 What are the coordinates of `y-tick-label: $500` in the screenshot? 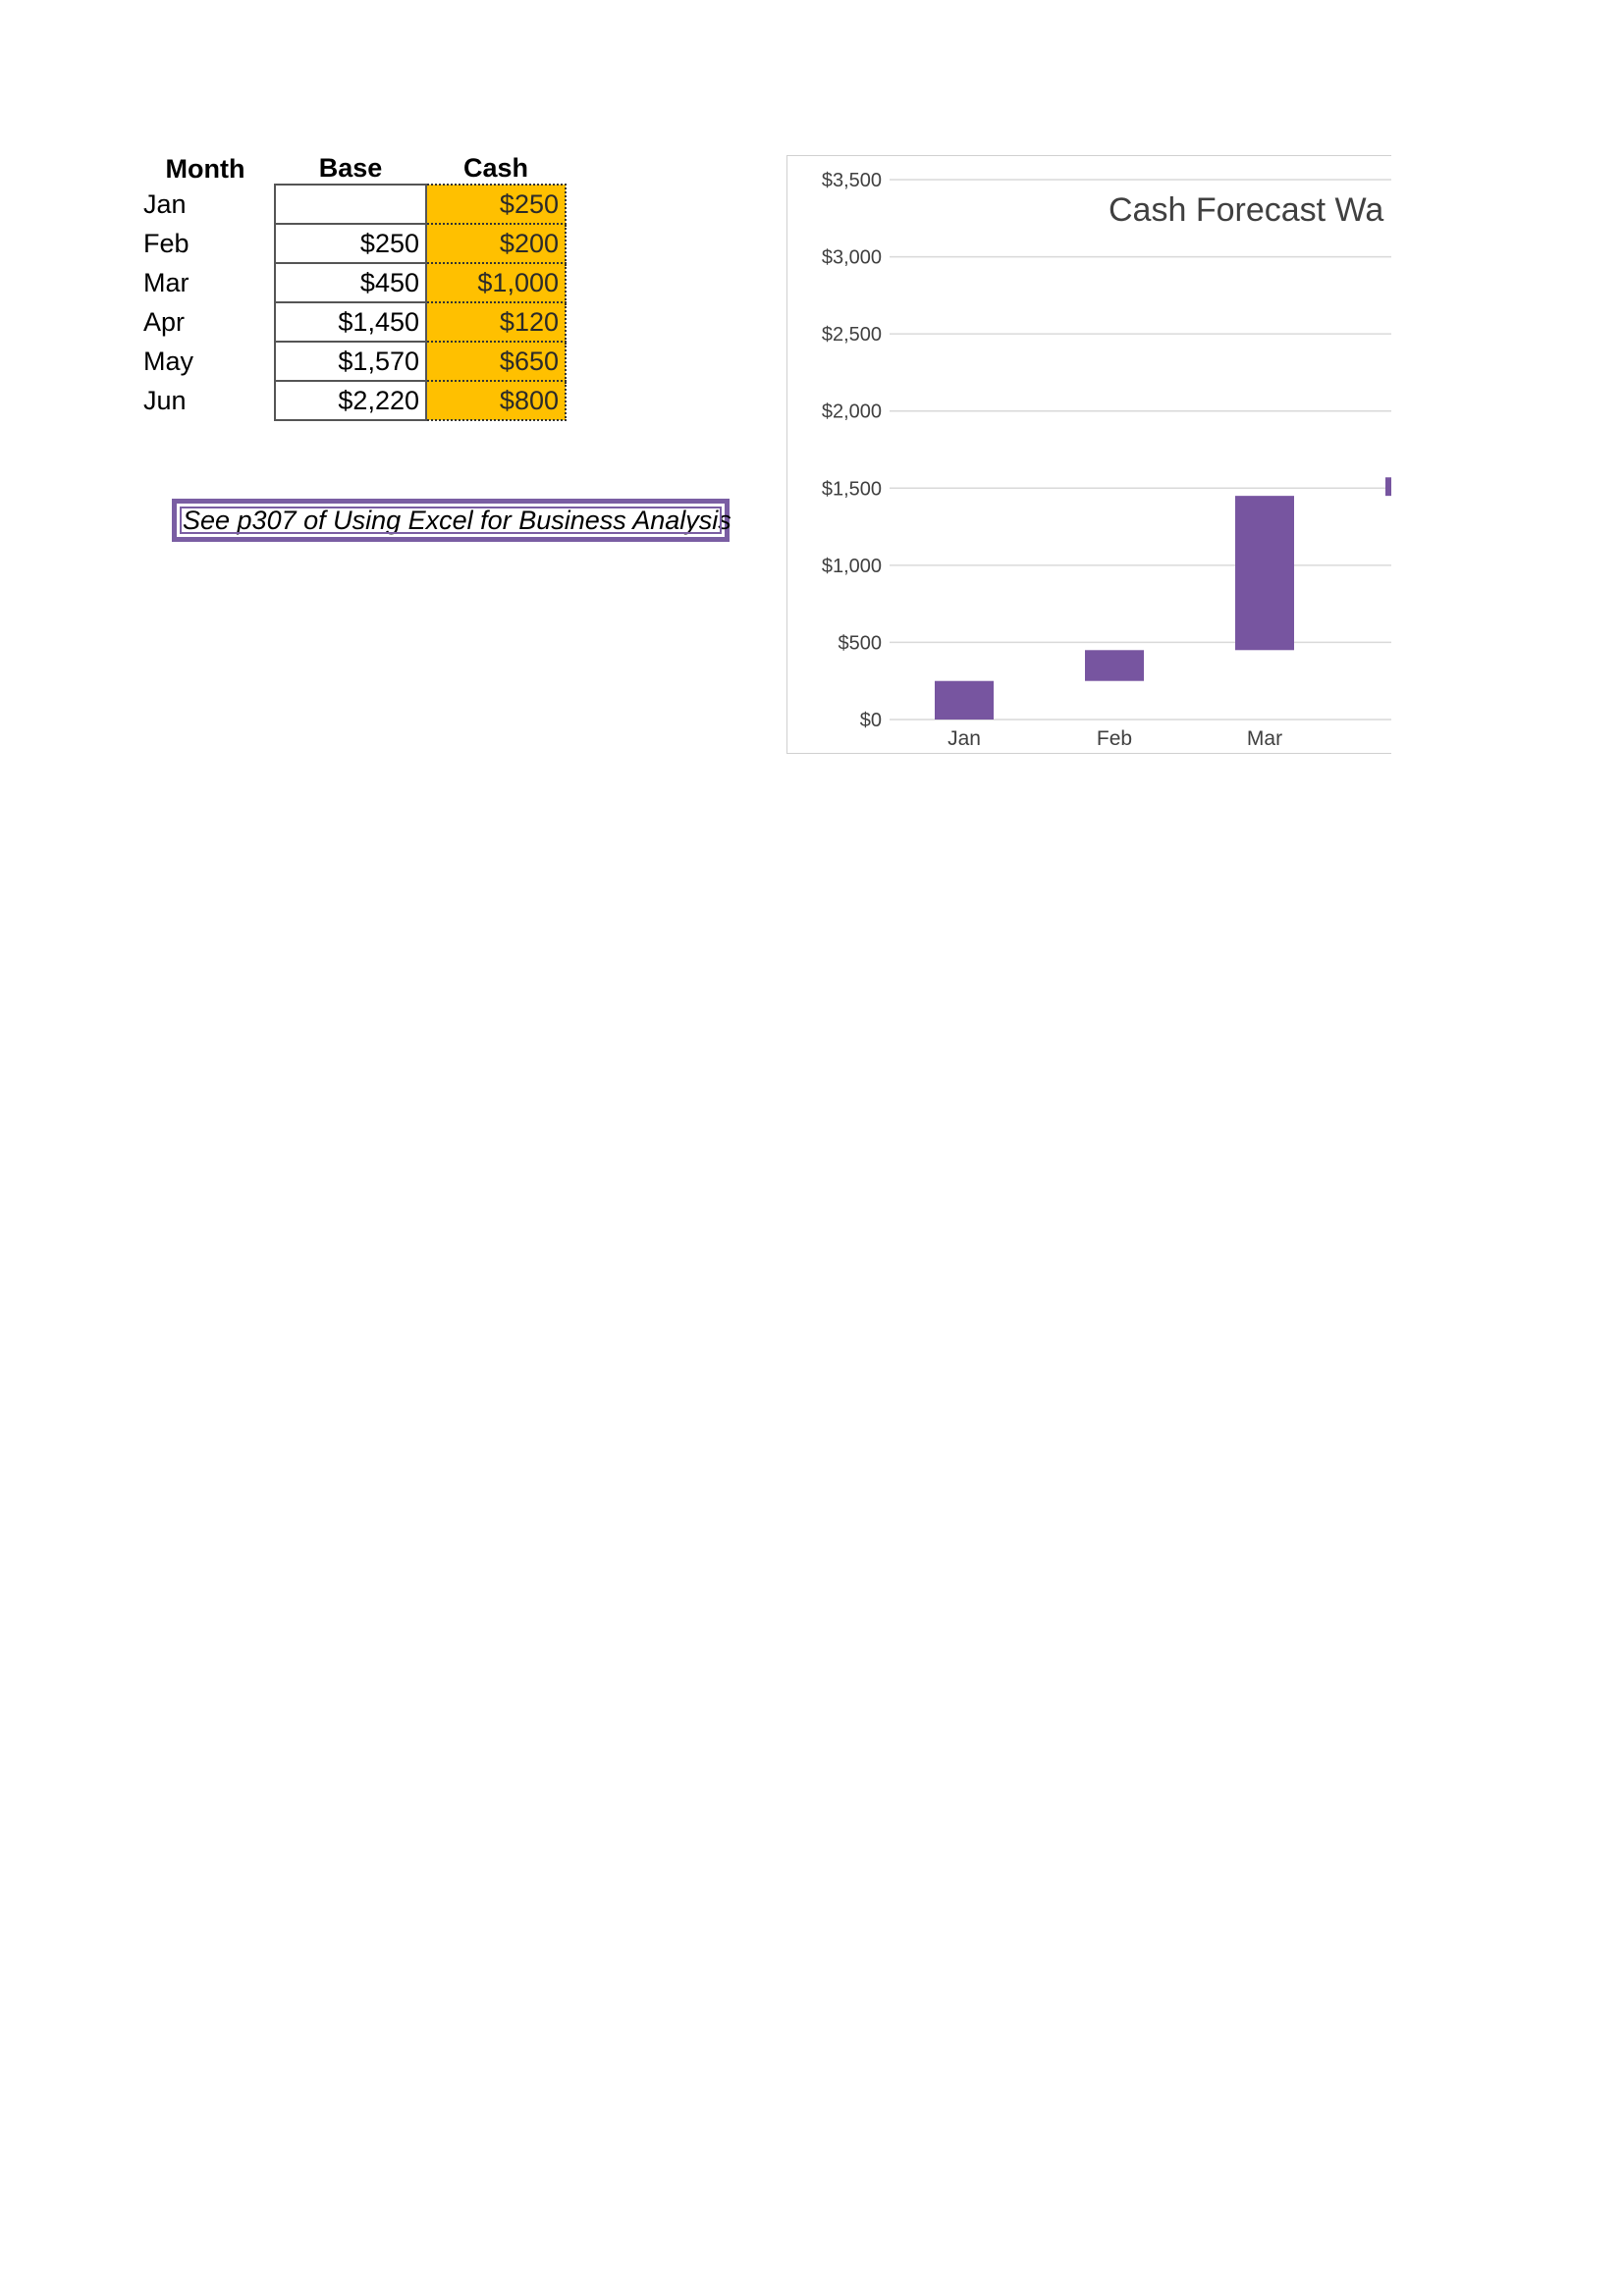 It's located at (861, 643).